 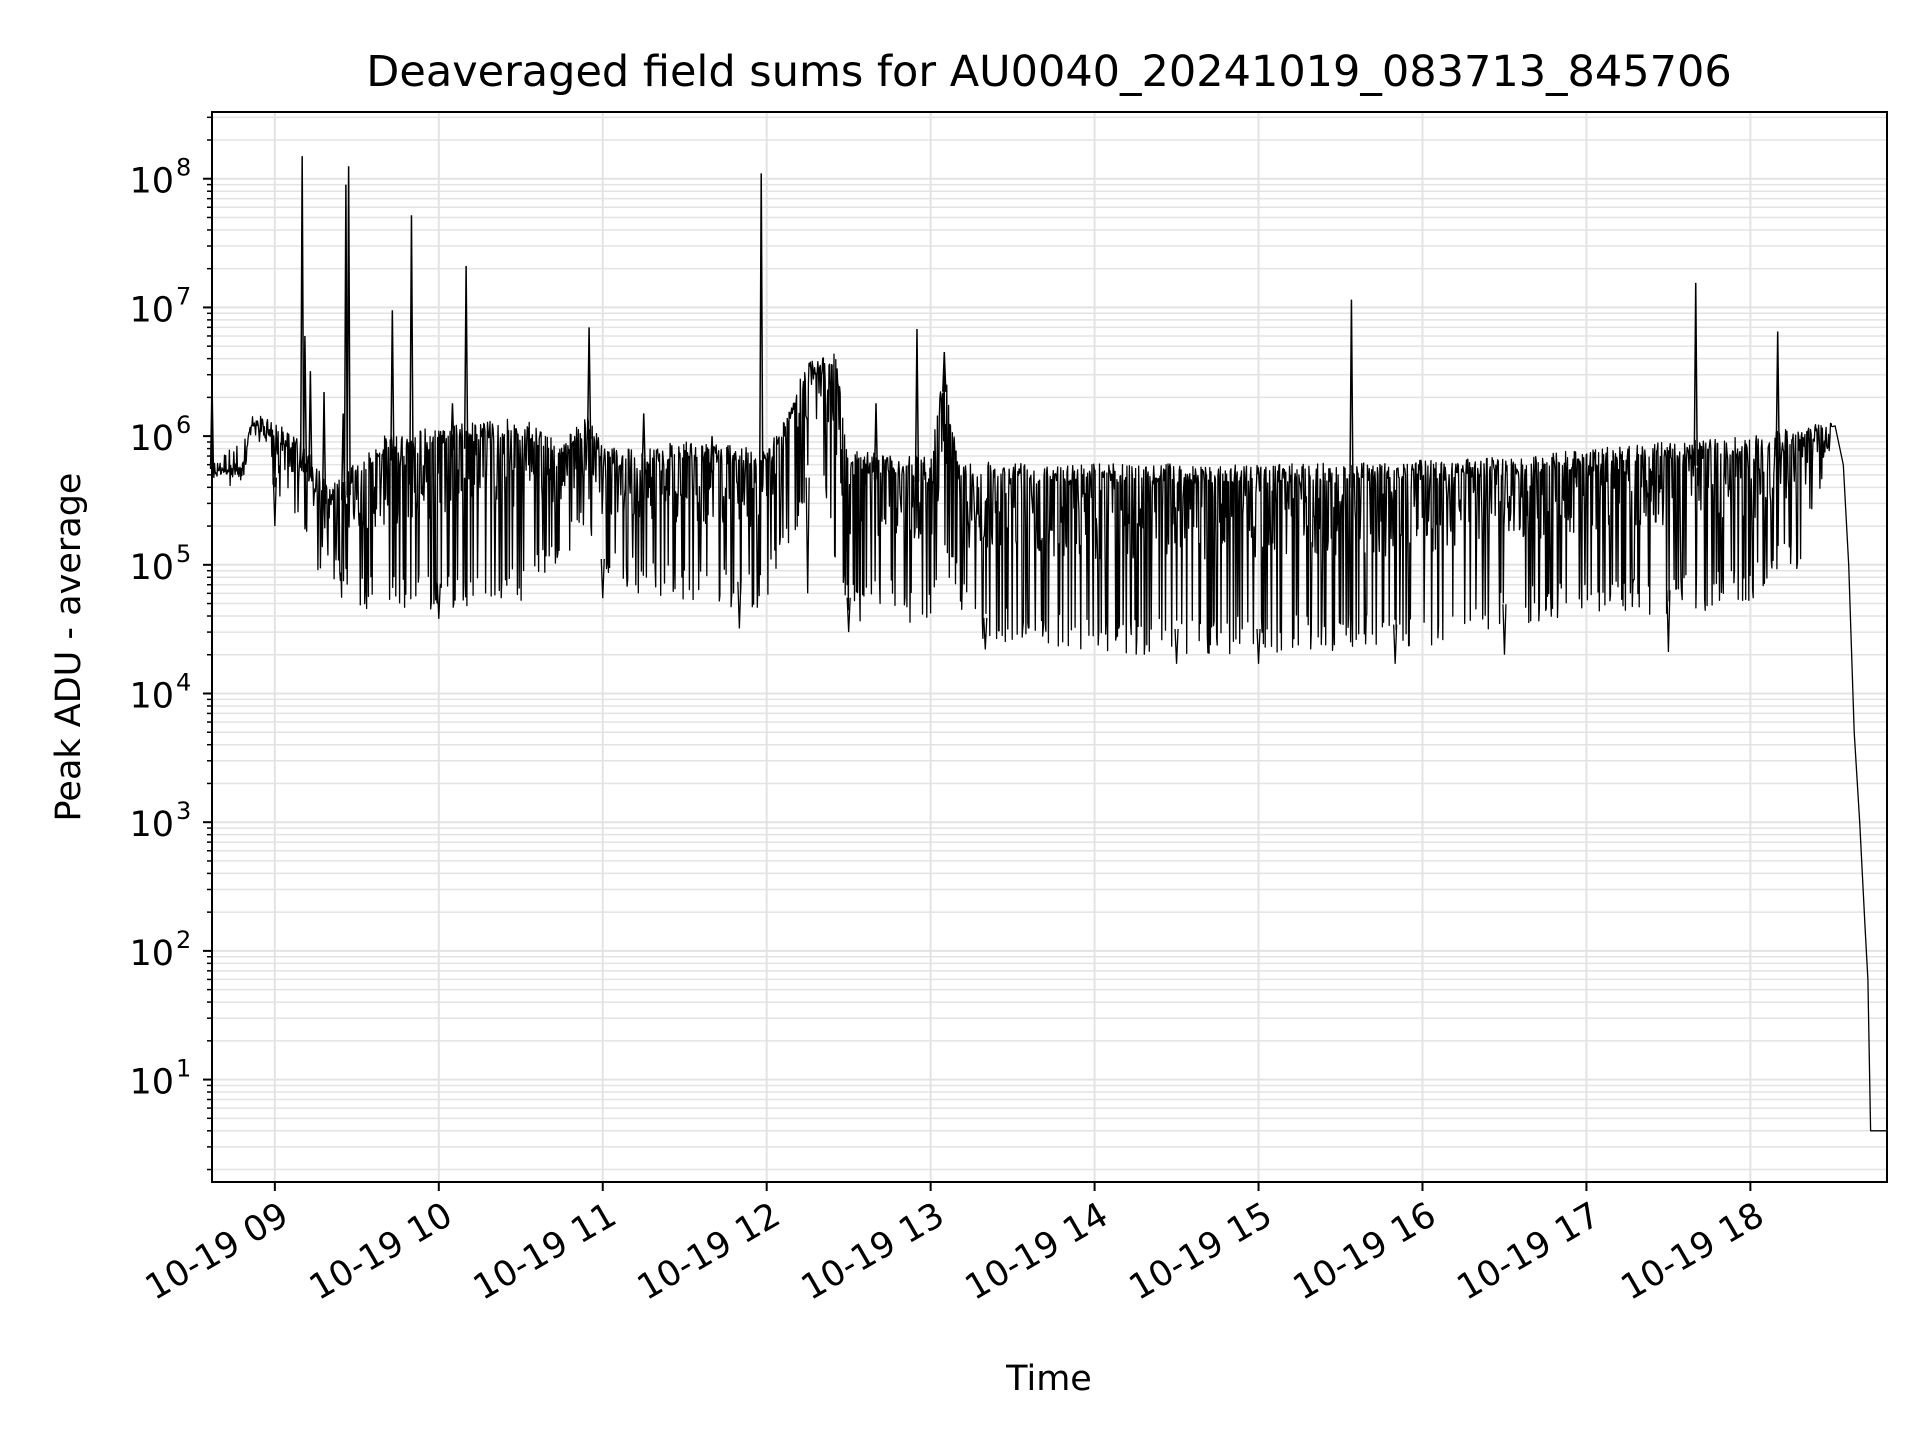 What do you see at coordinates (1048, 1379) in the screenshot?
I see `x-axis-label: Time` at bounding box center [1048, 1379].